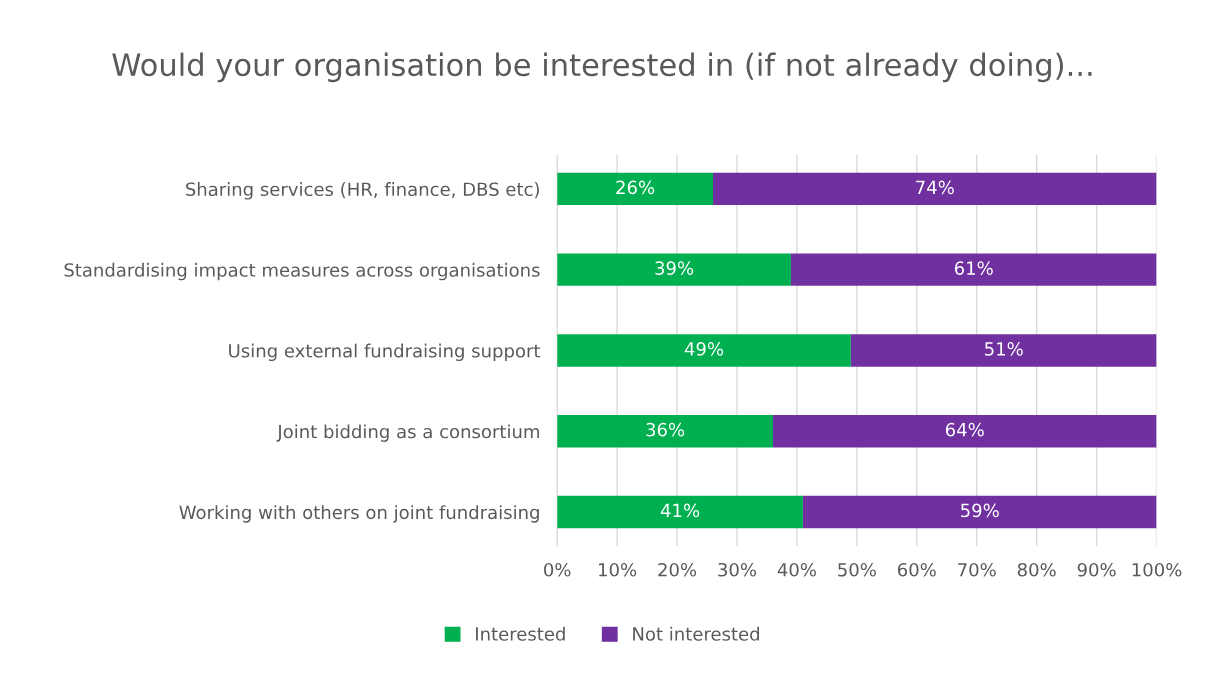  Describe the element at coordinates (796, 569) in the screenshot. I see `x-tick-label: 40%` at that location.